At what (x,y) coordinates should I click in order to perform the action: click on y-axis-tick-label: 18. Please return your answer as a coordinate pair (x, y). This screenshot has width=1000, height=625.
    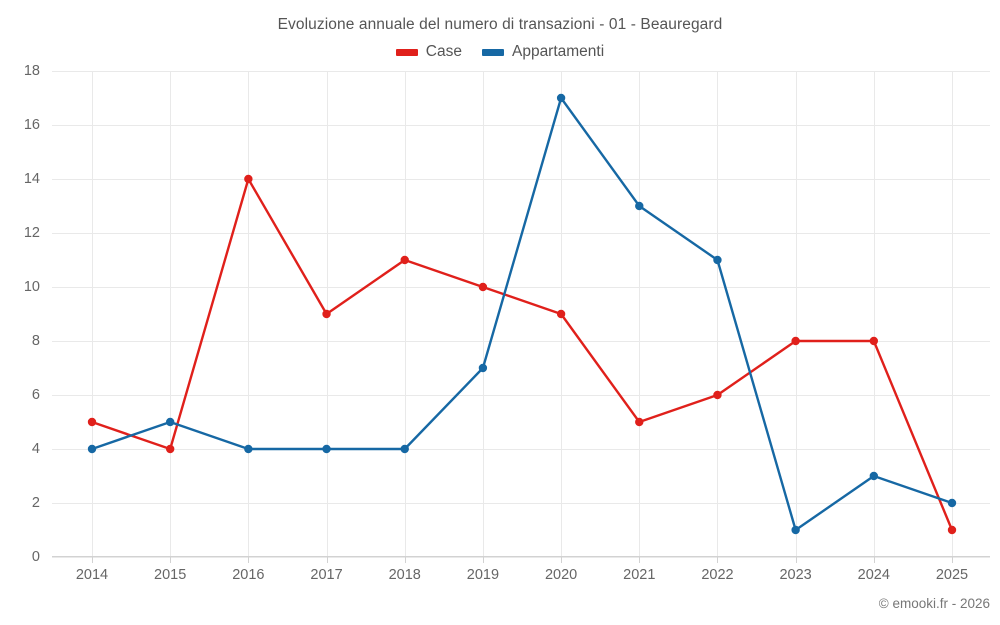
    Looking at the image, I should click on (31, 71).